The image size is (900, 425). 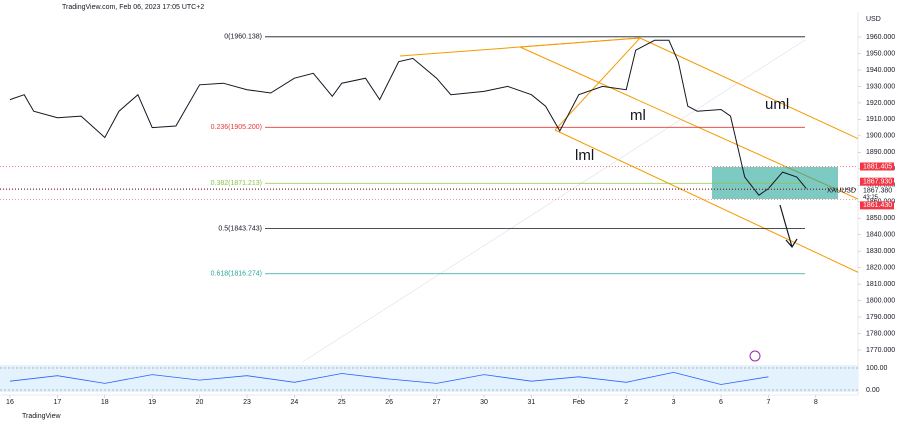 What do you see at coordinates (788, 226) in the screenshot?
I see `arrow` at bounding box center [788, 226].